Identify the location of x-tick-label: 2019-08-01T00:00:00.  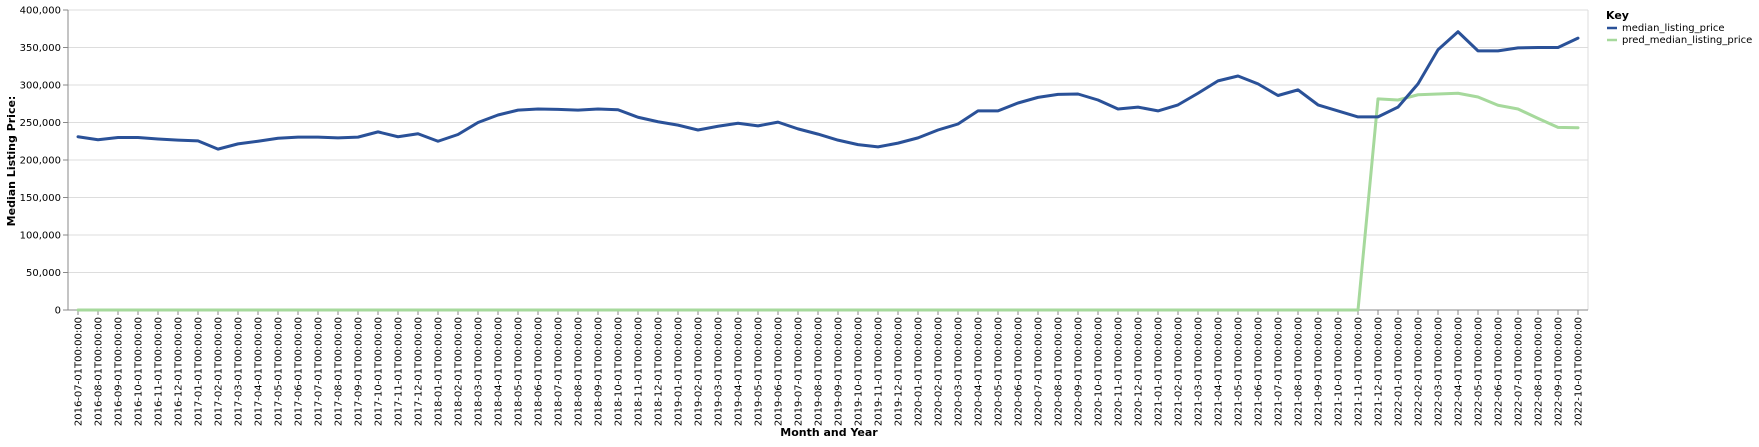
(819, 371).